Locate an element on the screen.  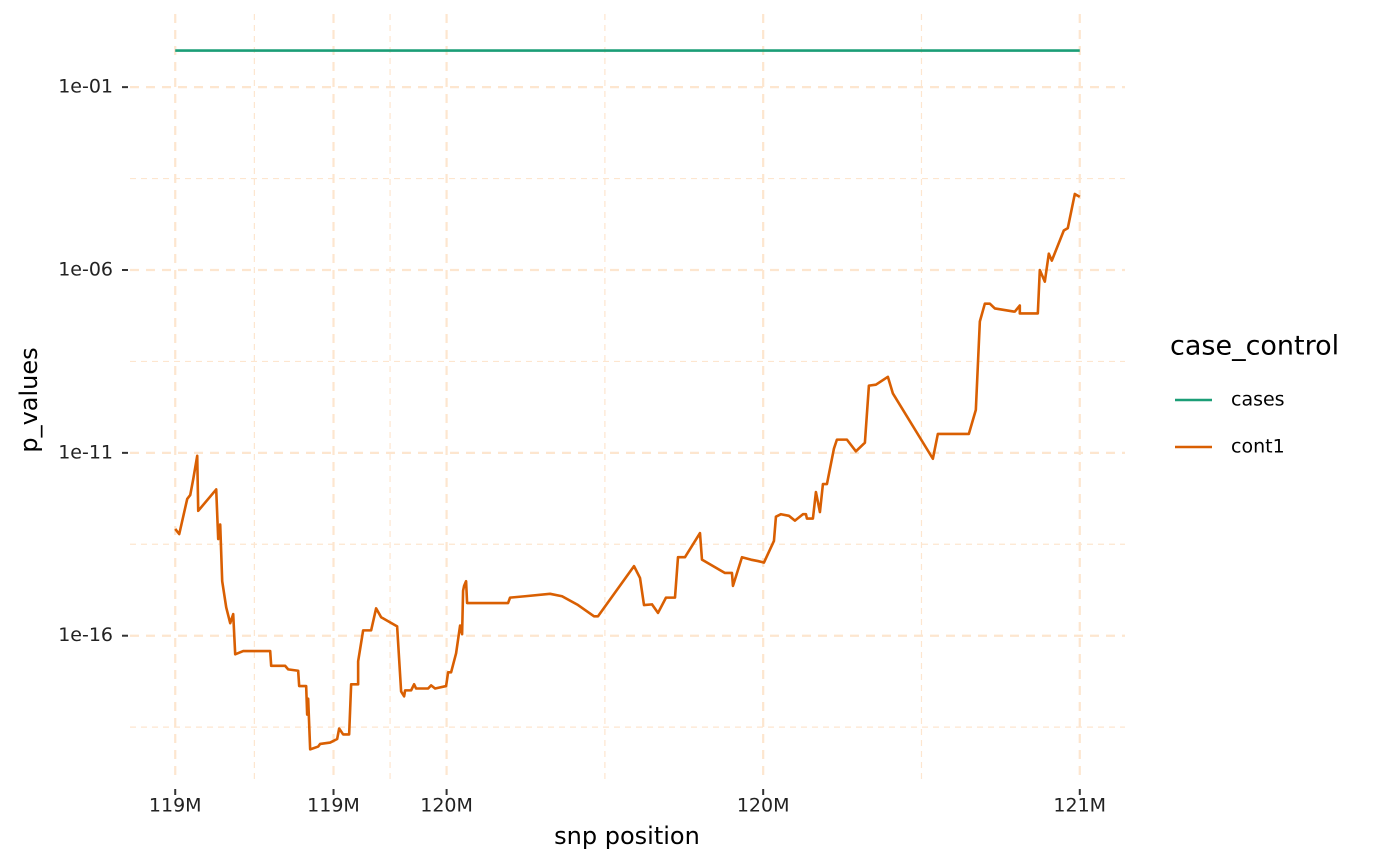
y-tick-label: 1e-16 is located at coordinates (85, 635).